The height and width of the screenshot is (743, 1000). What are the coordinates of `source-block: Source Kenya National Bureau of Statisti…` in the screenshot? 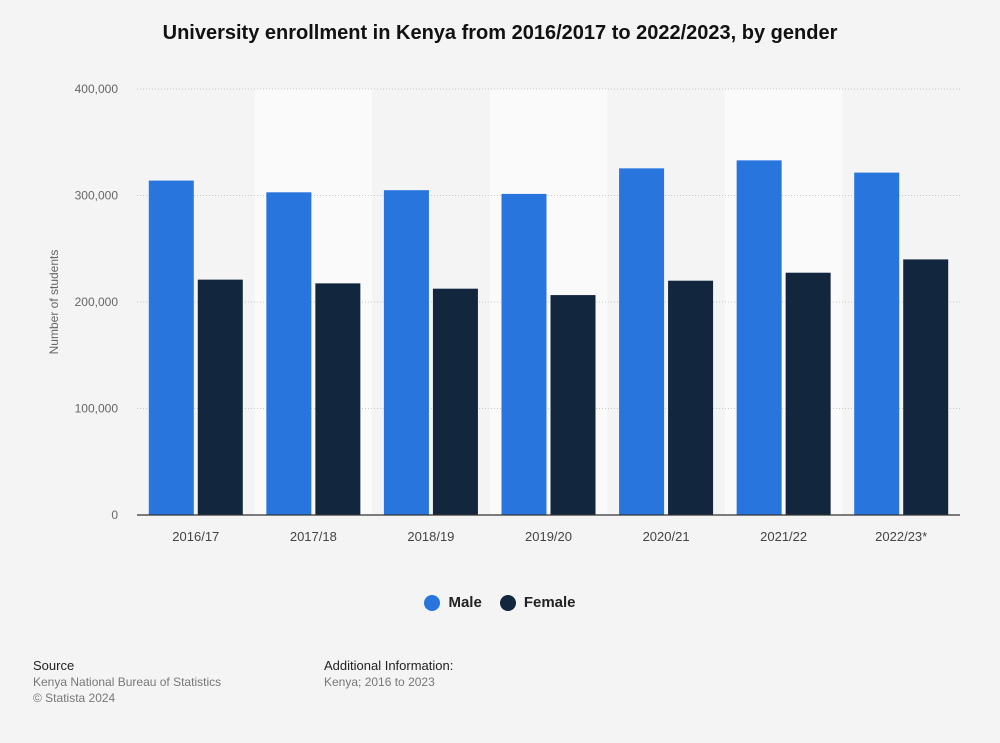 It's located at (127, 682).